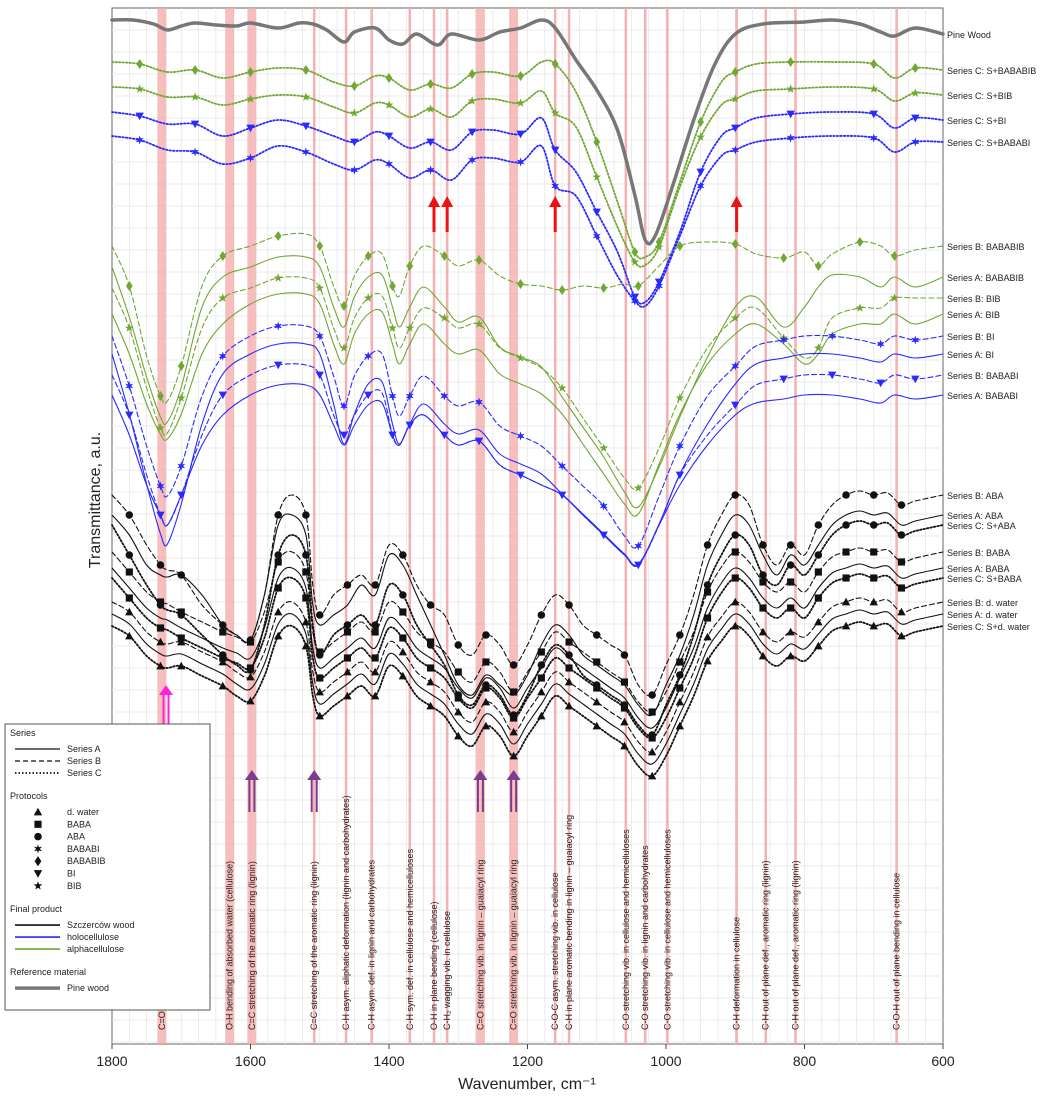 Image resolution: width=1049 pixels, height=1097 pixels. What do you see at coordinates (388, 1061) in the screenshot?
I see `x-tick-label: 1400` at bounding box center [388, 1061].